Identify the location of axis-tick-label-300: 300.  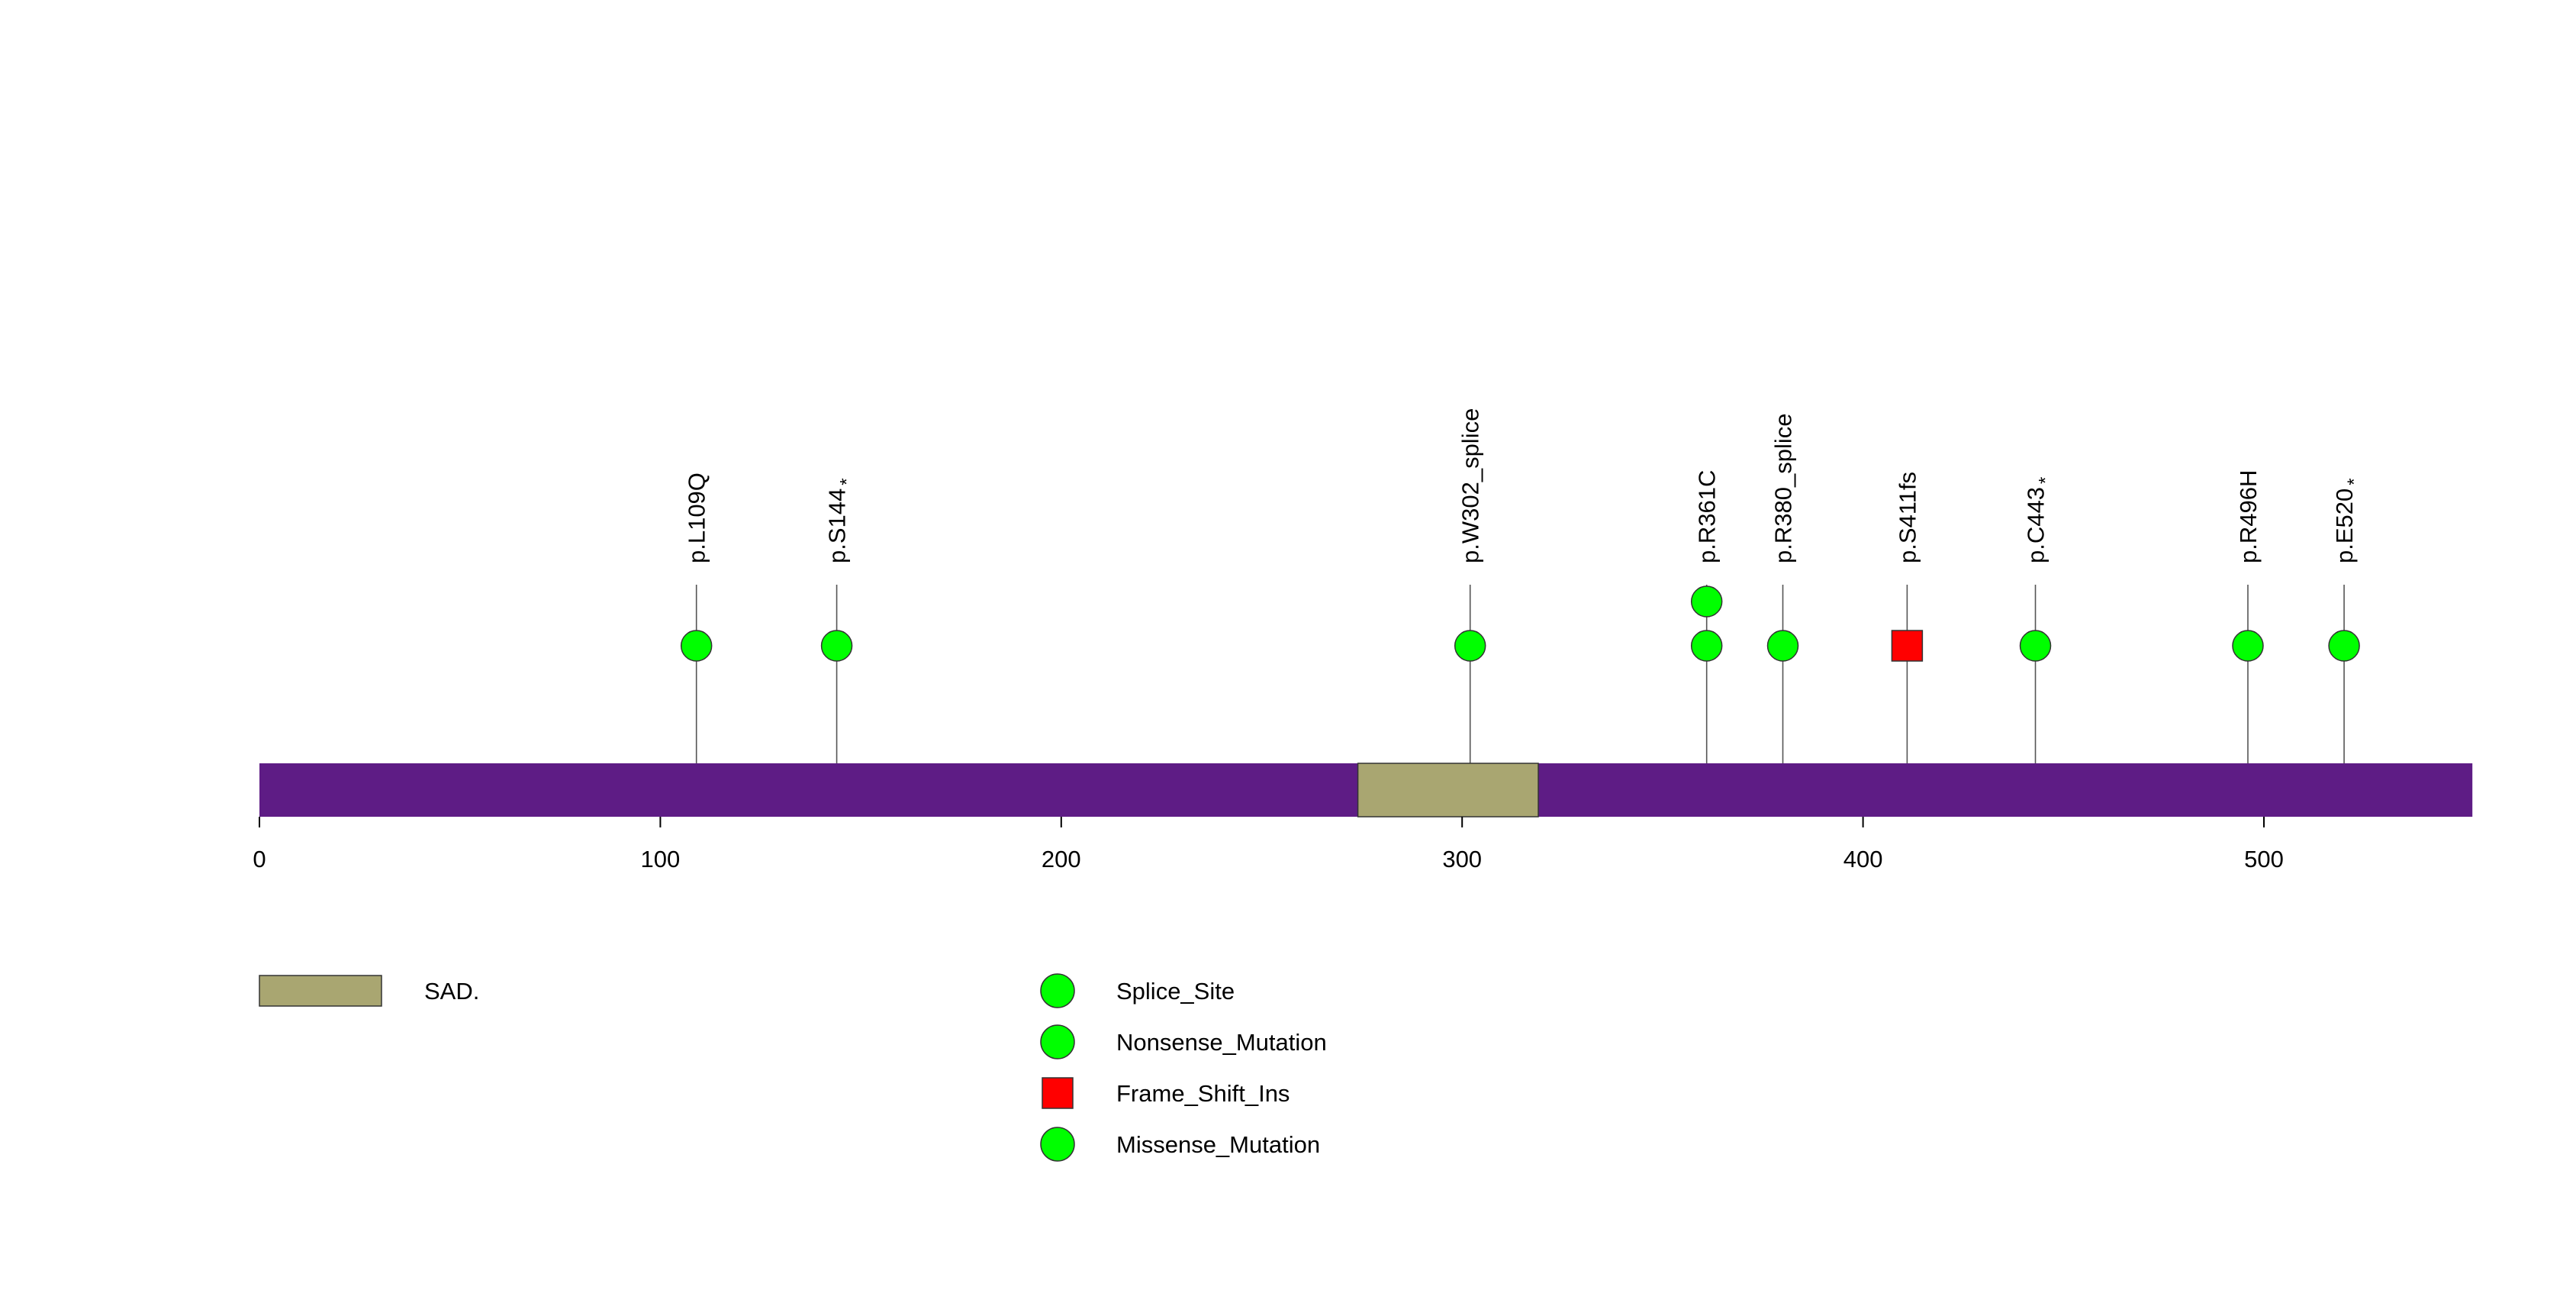
(1462, 859).